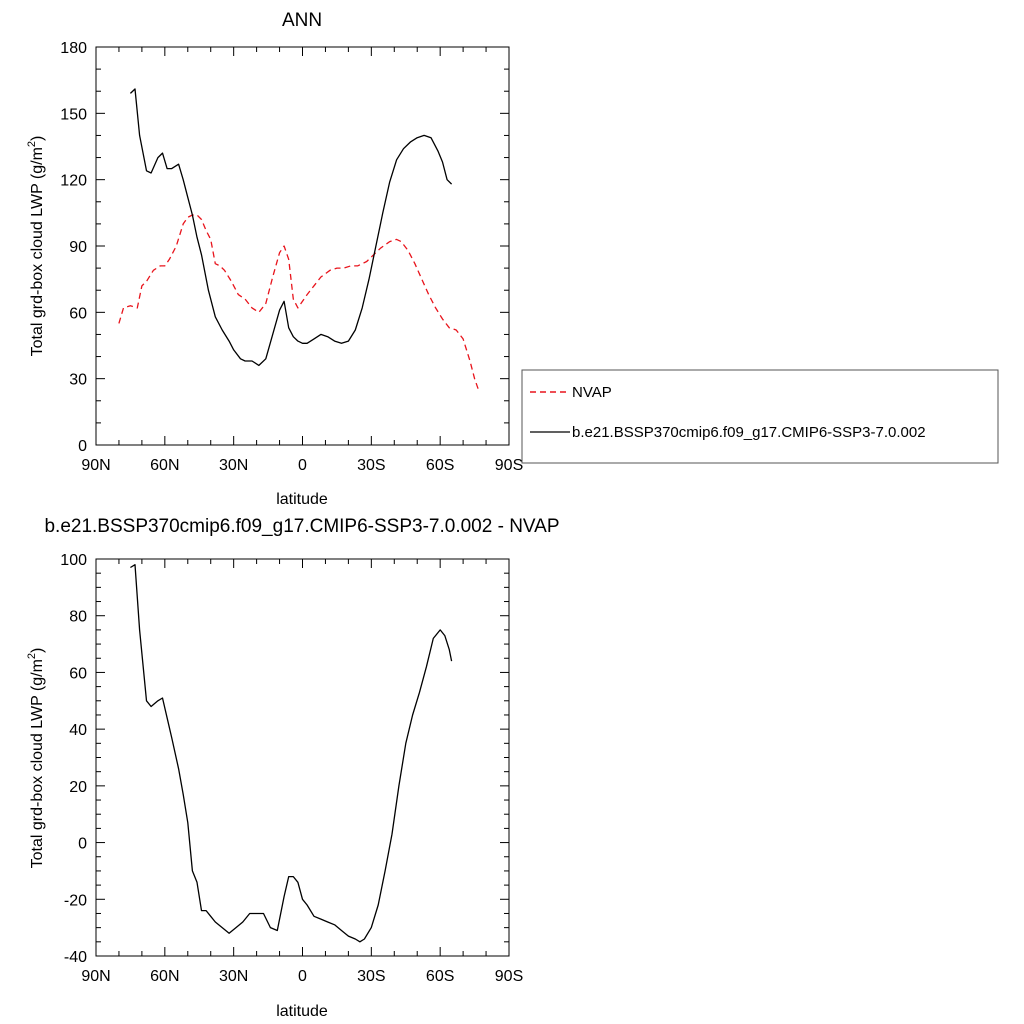  What do you see at coordinates (592, 392) in the screenshot?
I see `legend-label-nvap: NVAP` at bounding box center [592, 392].